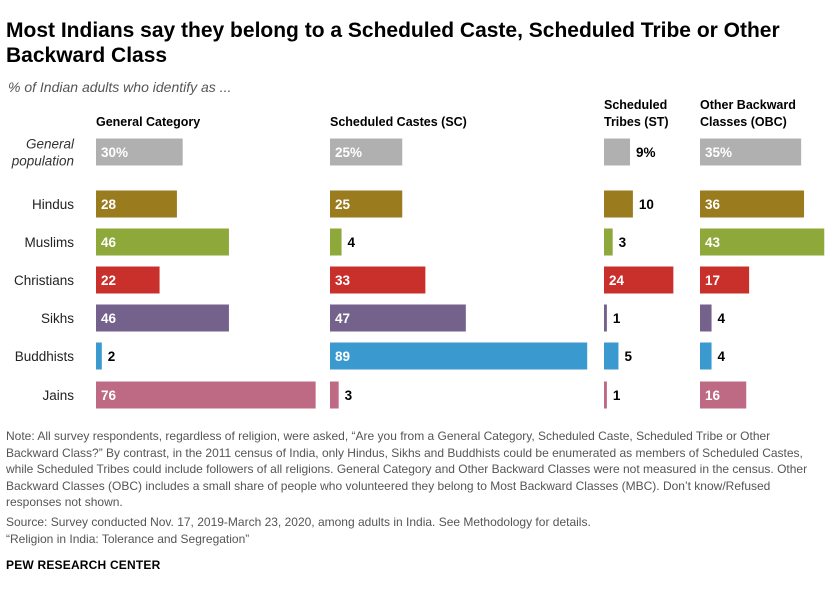 This screenshot has height=603, width=834. I want to click on value-label-0-6: 76, so click(109, 395).